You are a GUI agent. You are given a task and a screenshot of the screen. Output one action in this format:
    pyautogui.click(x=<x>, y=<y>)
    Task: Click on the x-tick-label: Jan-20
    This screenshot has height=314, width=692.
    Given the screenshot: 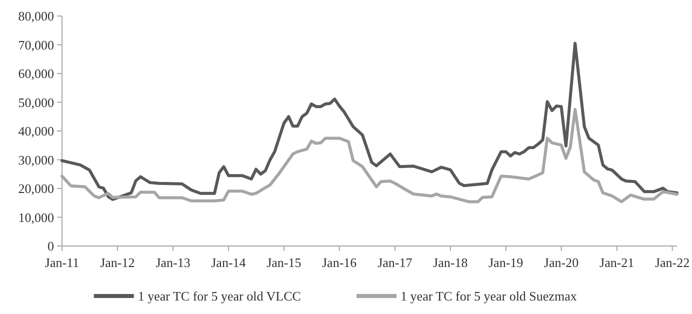 What is the action you would take?
    pyautogui.click(x=561, y=262)
    